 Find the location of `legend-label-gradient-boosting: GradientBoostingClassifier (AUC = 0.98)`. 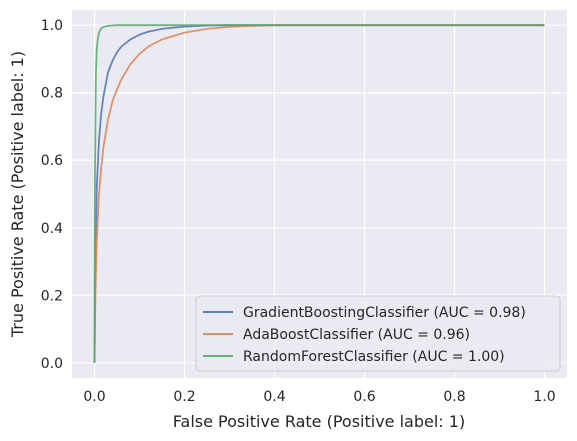

legend-label-gradient-boosting: GradientBoostingClassifier (AUC = 0.98) is located at coordinates (384, 313).